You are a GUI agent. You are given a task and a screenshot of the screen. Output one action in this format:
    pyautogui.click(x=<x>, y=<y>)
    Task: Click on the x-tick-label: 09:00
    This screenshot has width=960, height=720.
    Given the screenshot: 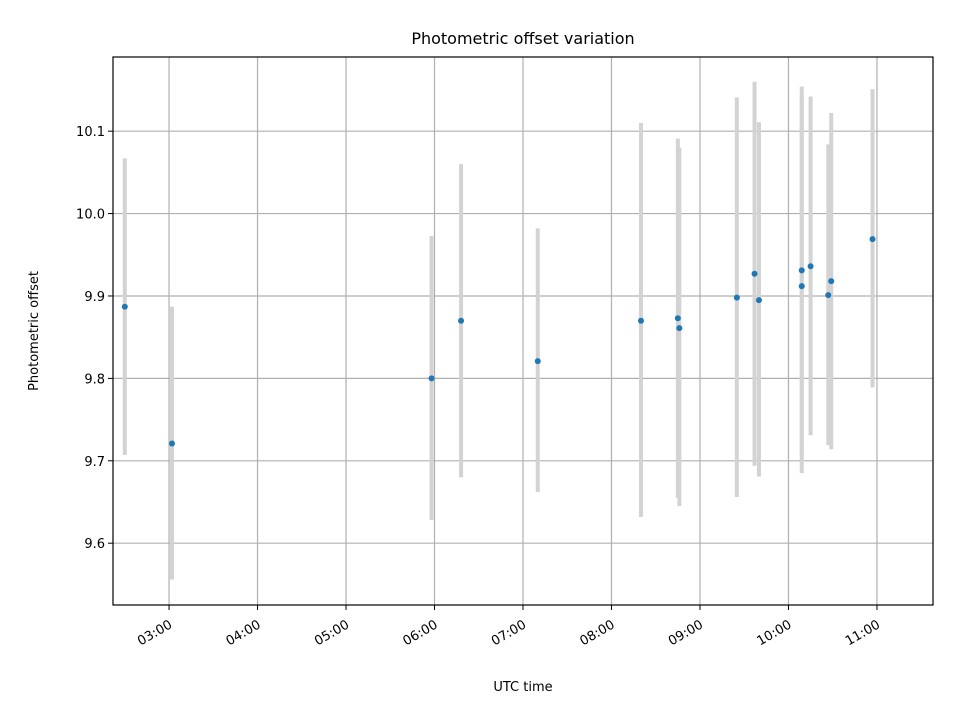 What is the action you would take?
    pyautogui.click(x=686, y=633)
    